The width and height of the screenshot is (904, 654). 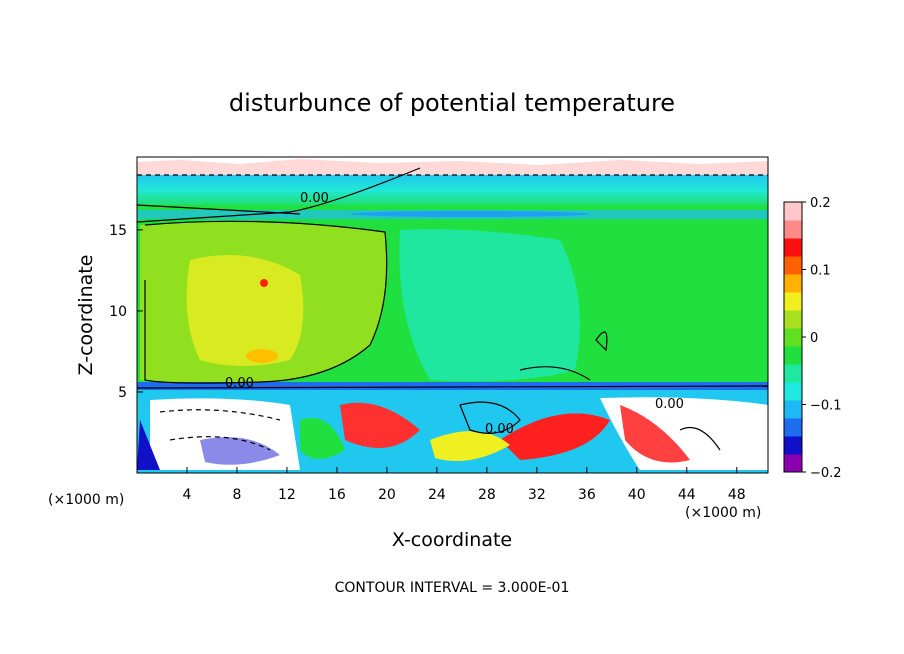 What do you see at coordinates (452, 588) in the screenshot?
I see `contour-interval-note: CONTOUR INTERVAL = 3.000E-01` at bounding box center [452, 588].